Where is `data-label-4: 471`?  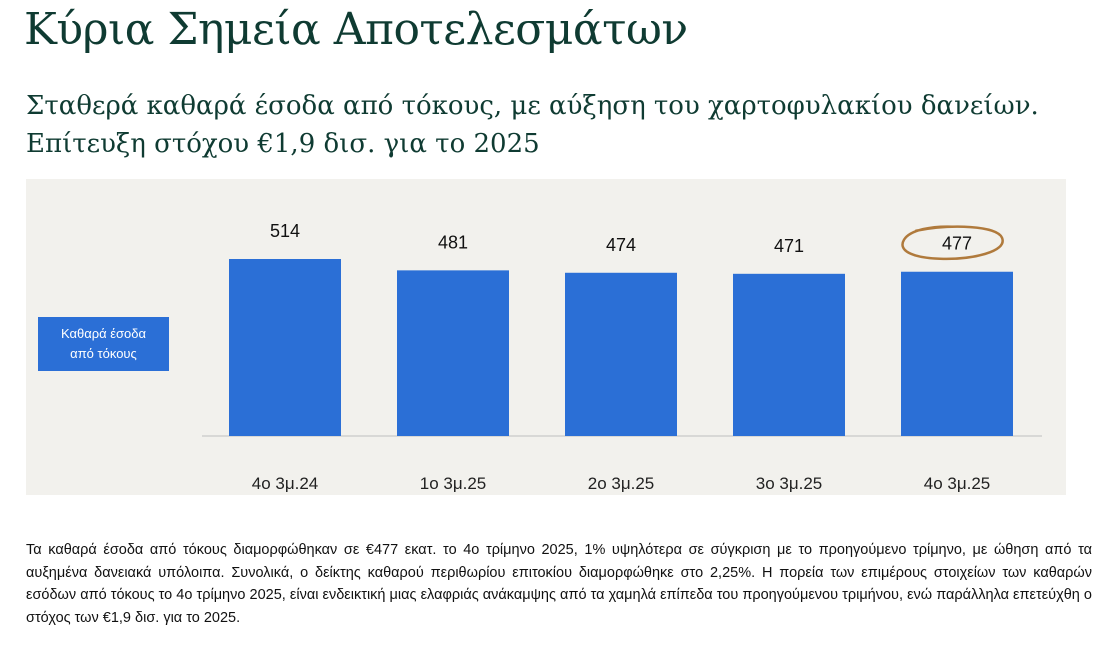
data-label-4: 471 is located at coordinates (789, 246).